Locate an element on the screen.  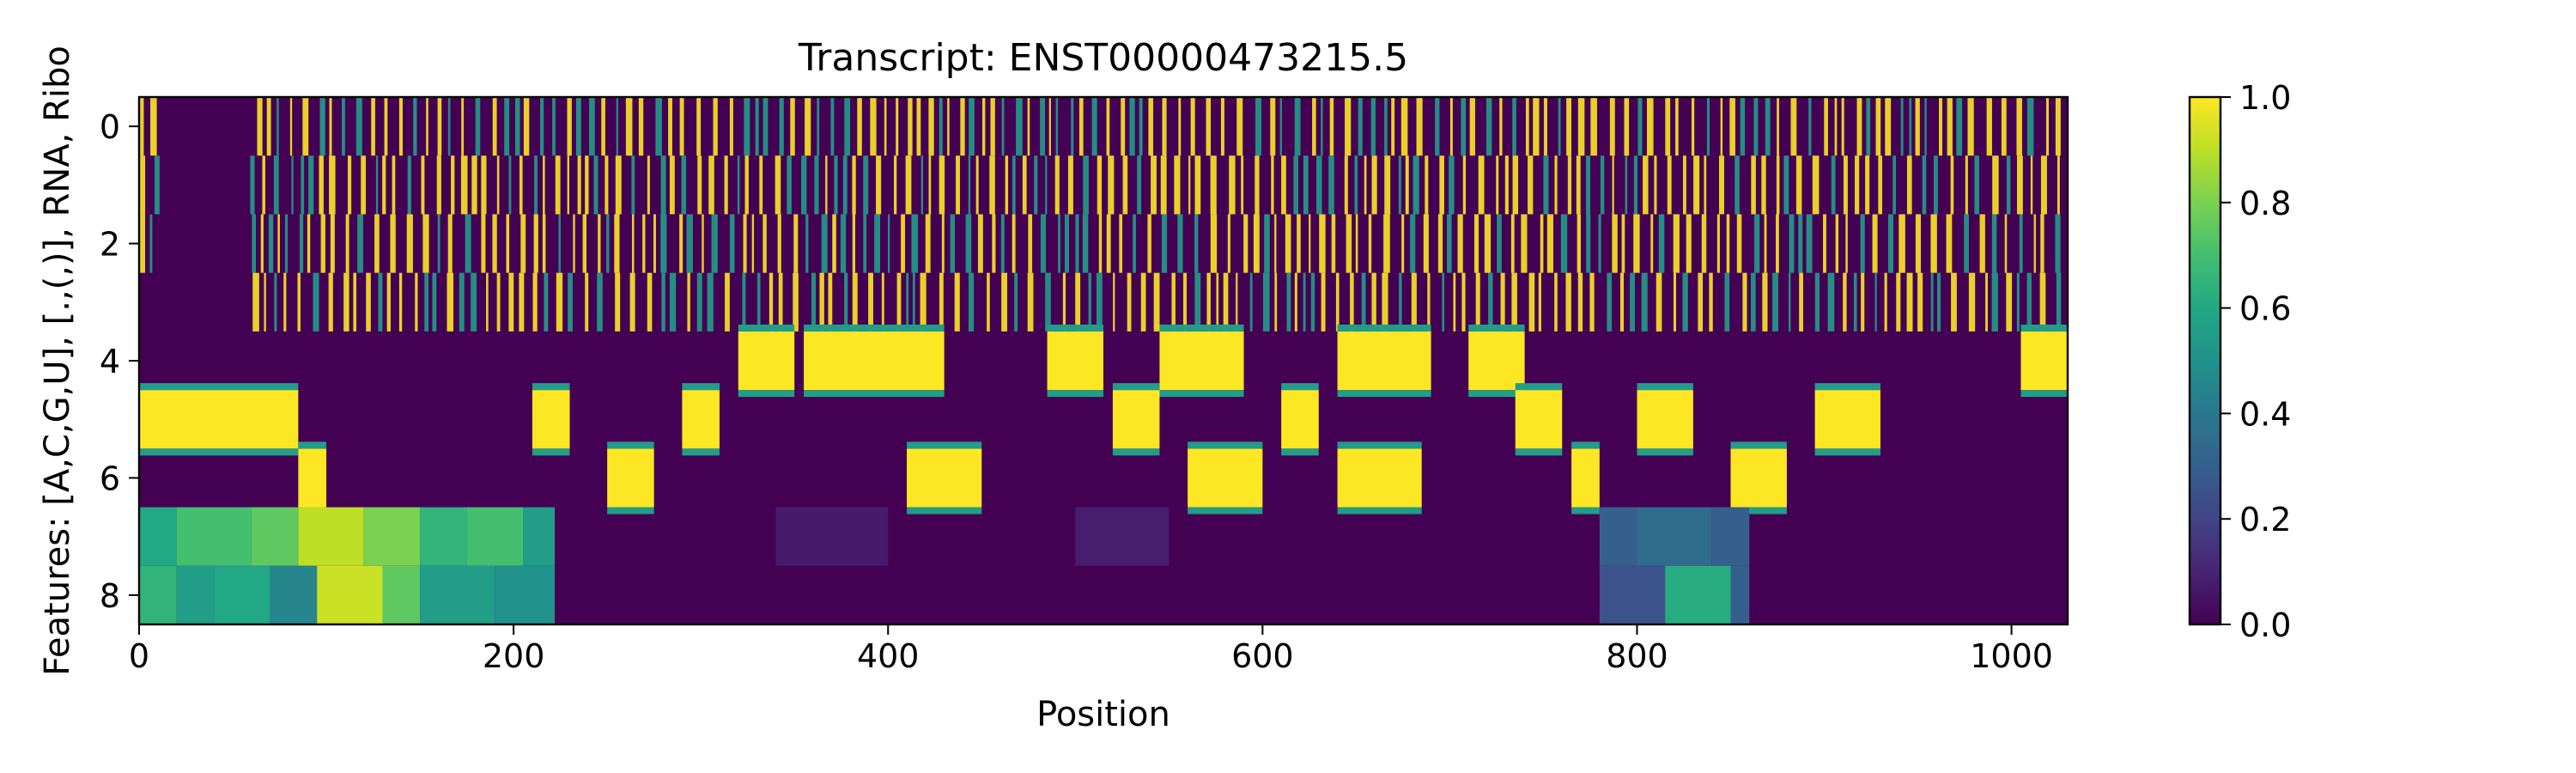
y-axis: 0 2 4 6 8 is located at coordinates (119, 361).